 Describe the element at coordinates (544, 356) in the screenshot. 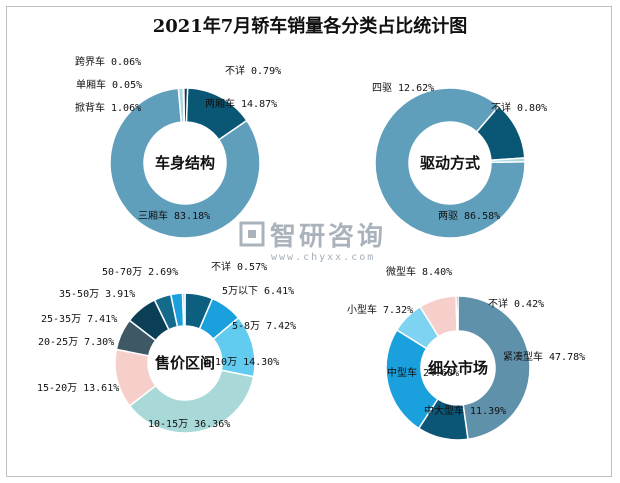

I see `slice-label: 紧凑型车 47.78%` at that location.